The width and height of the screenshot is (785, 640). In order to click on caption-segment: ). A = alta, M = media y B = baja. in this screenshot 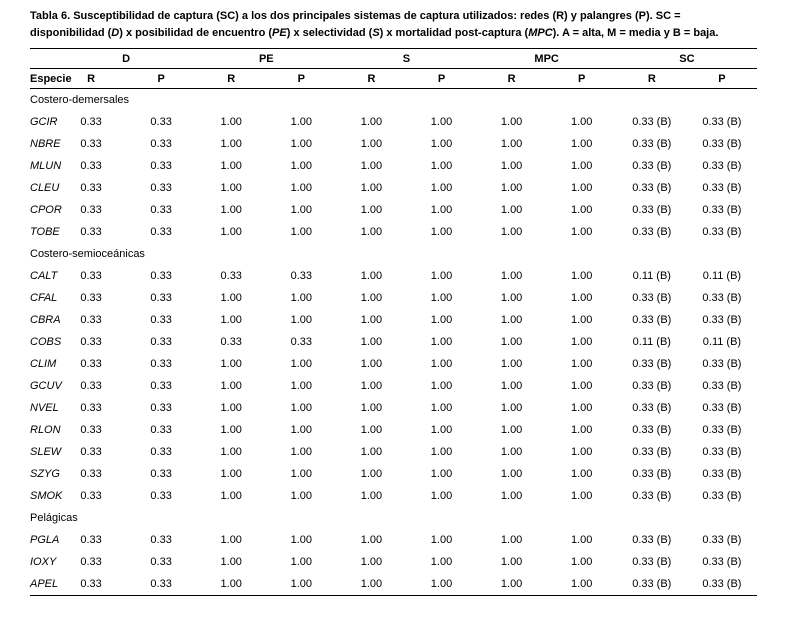, I will do `click(635, 32)`.